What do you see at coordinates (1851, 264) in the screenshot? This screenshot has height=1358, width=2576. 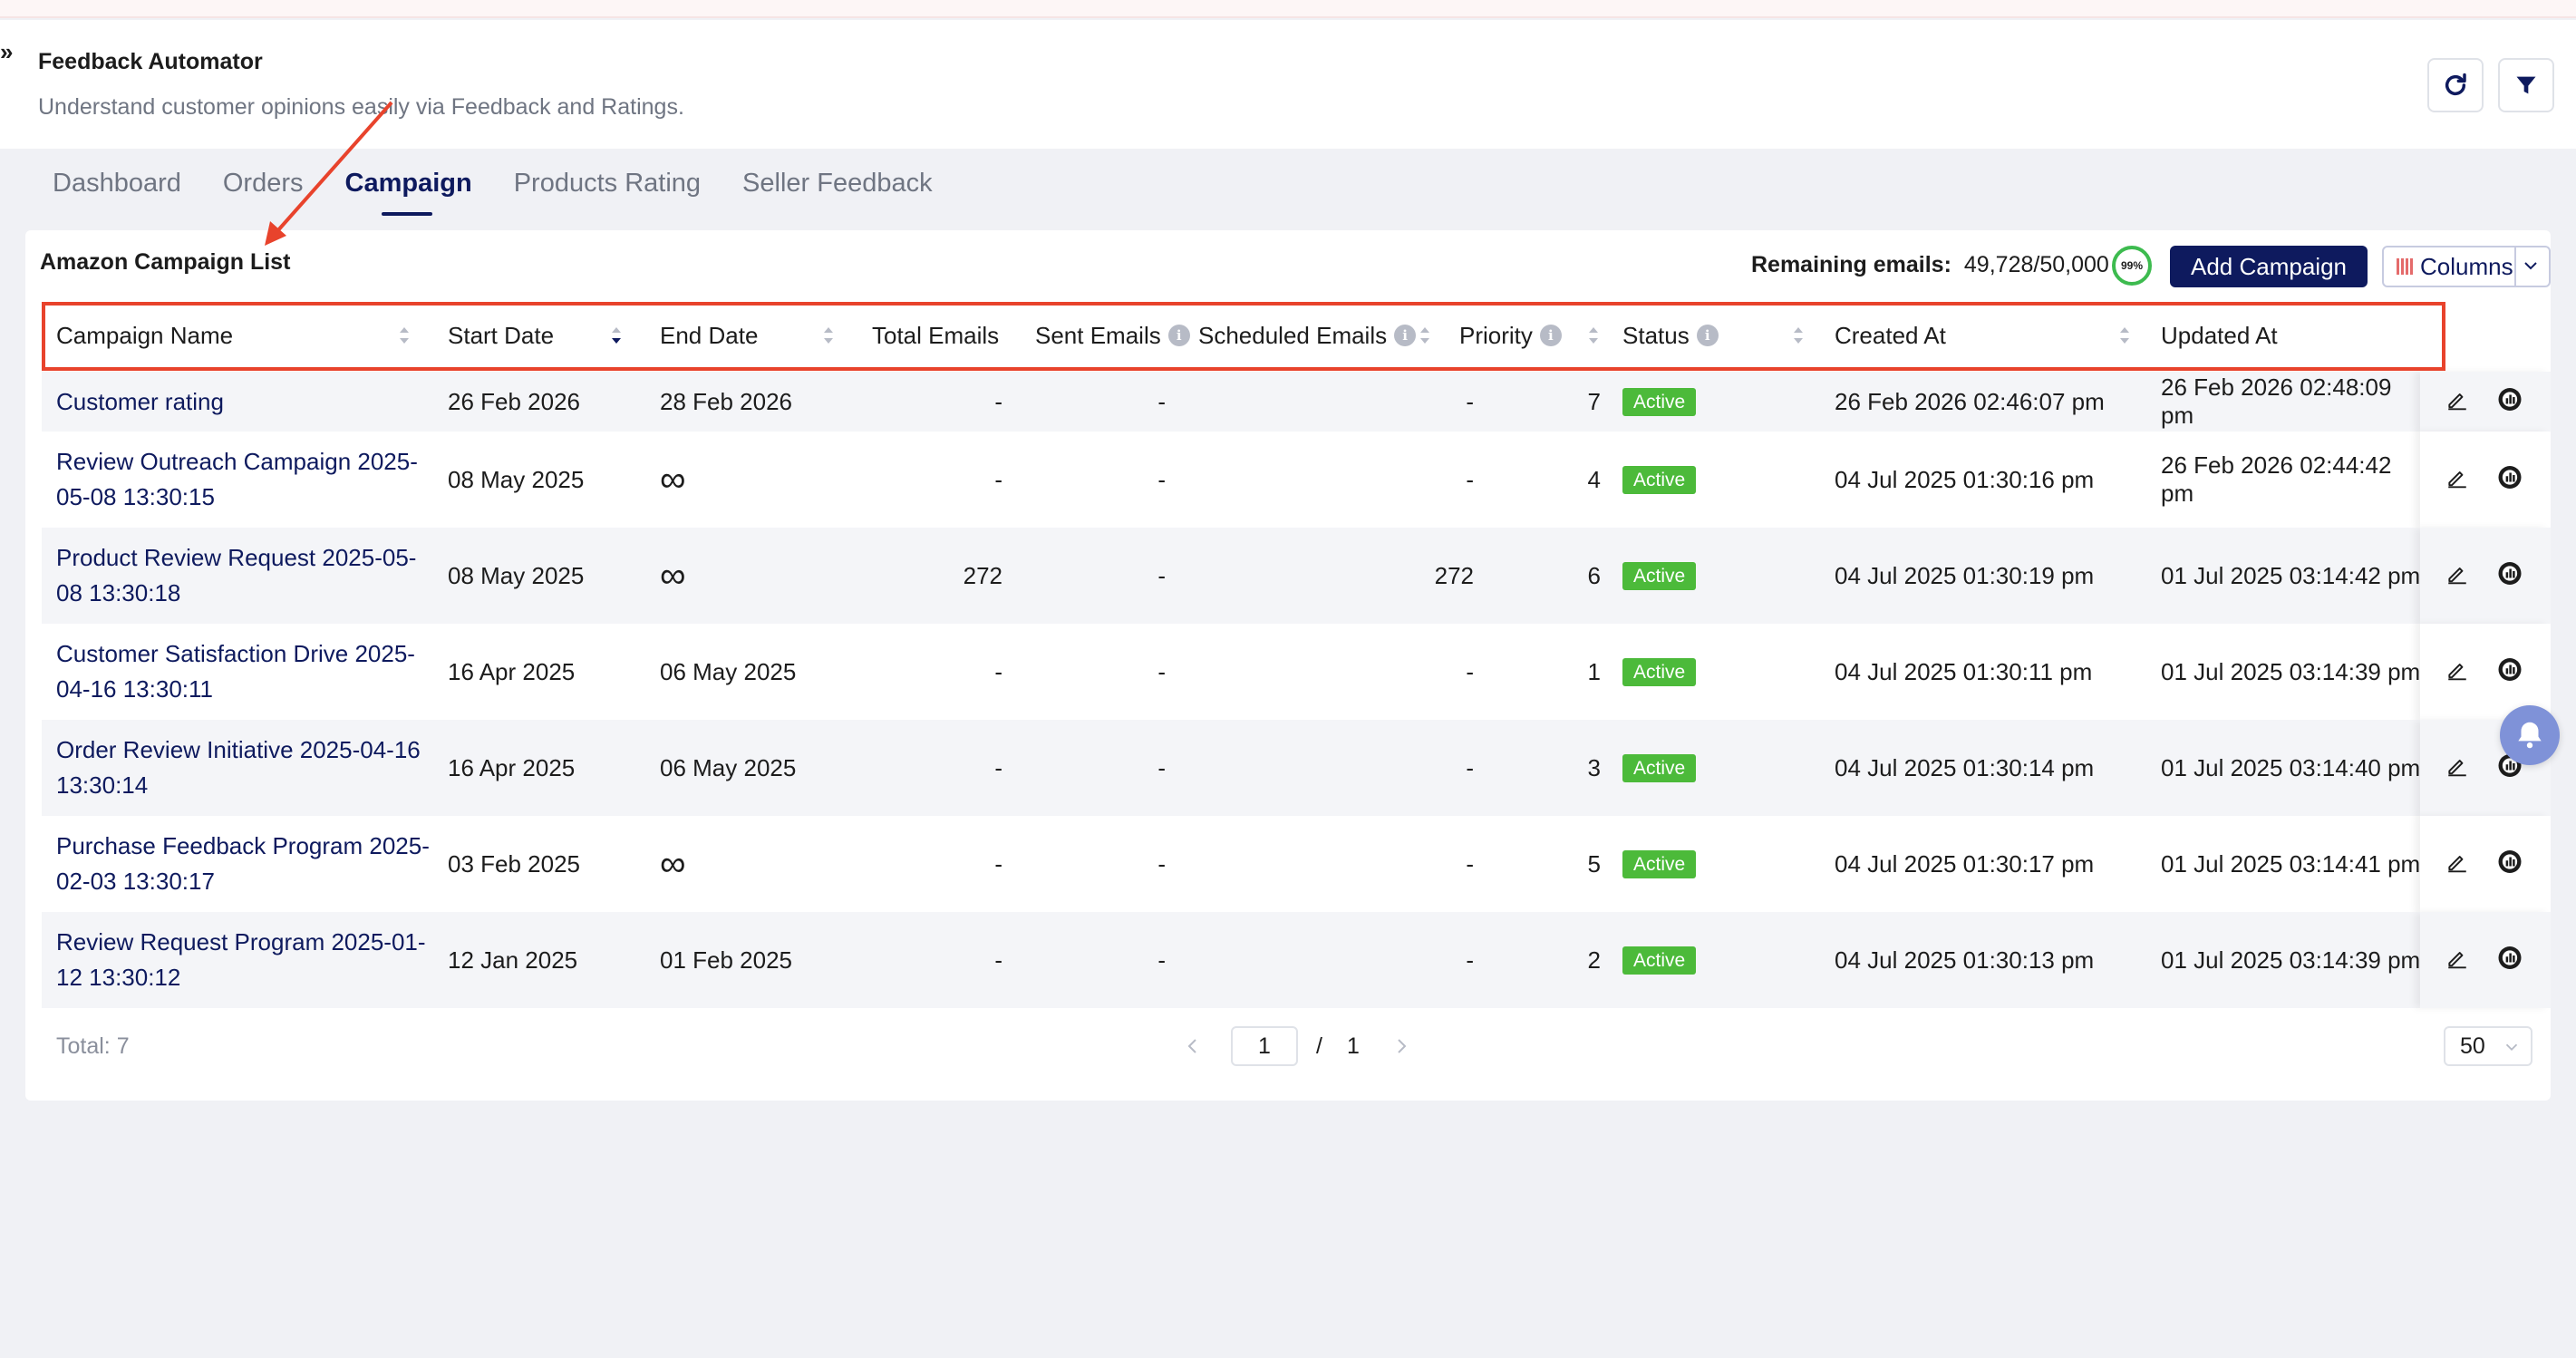 I see `remaining-emails-label: Remaining emails:` at bounding box center [1851, 264].